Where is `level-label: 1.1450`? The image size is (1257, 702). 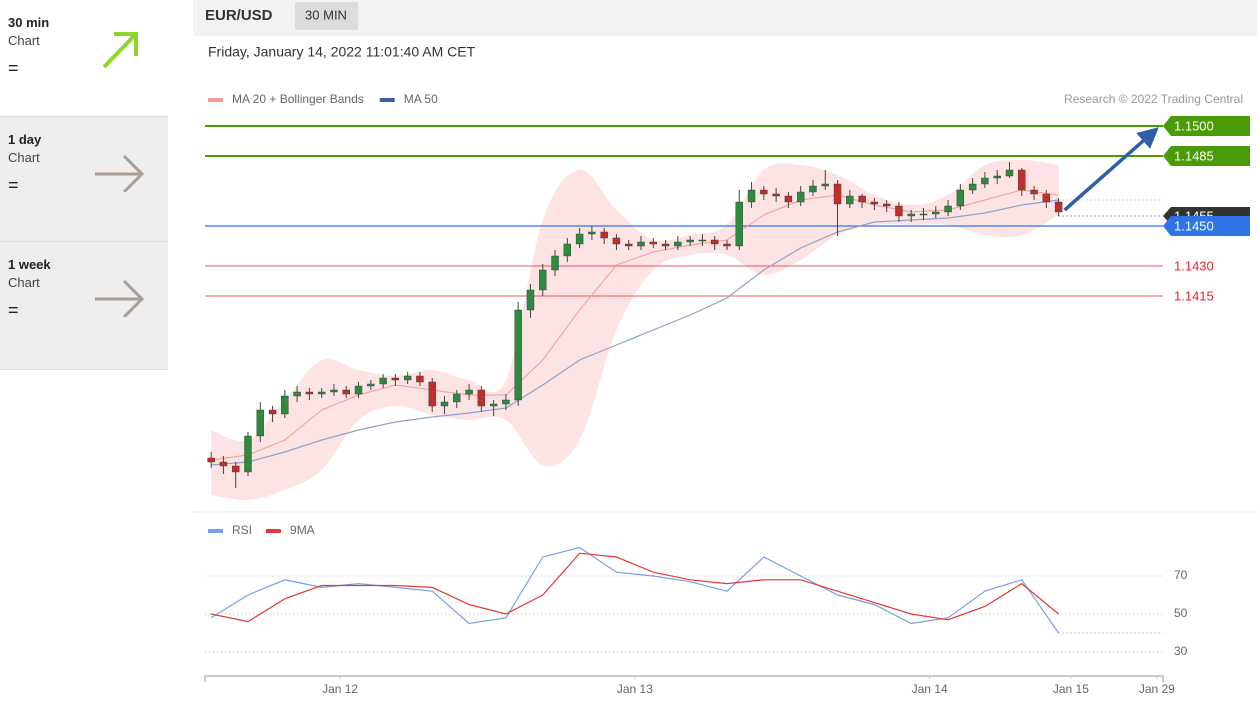
level-label: 1.1450 is located at coordinates (1194, 225).